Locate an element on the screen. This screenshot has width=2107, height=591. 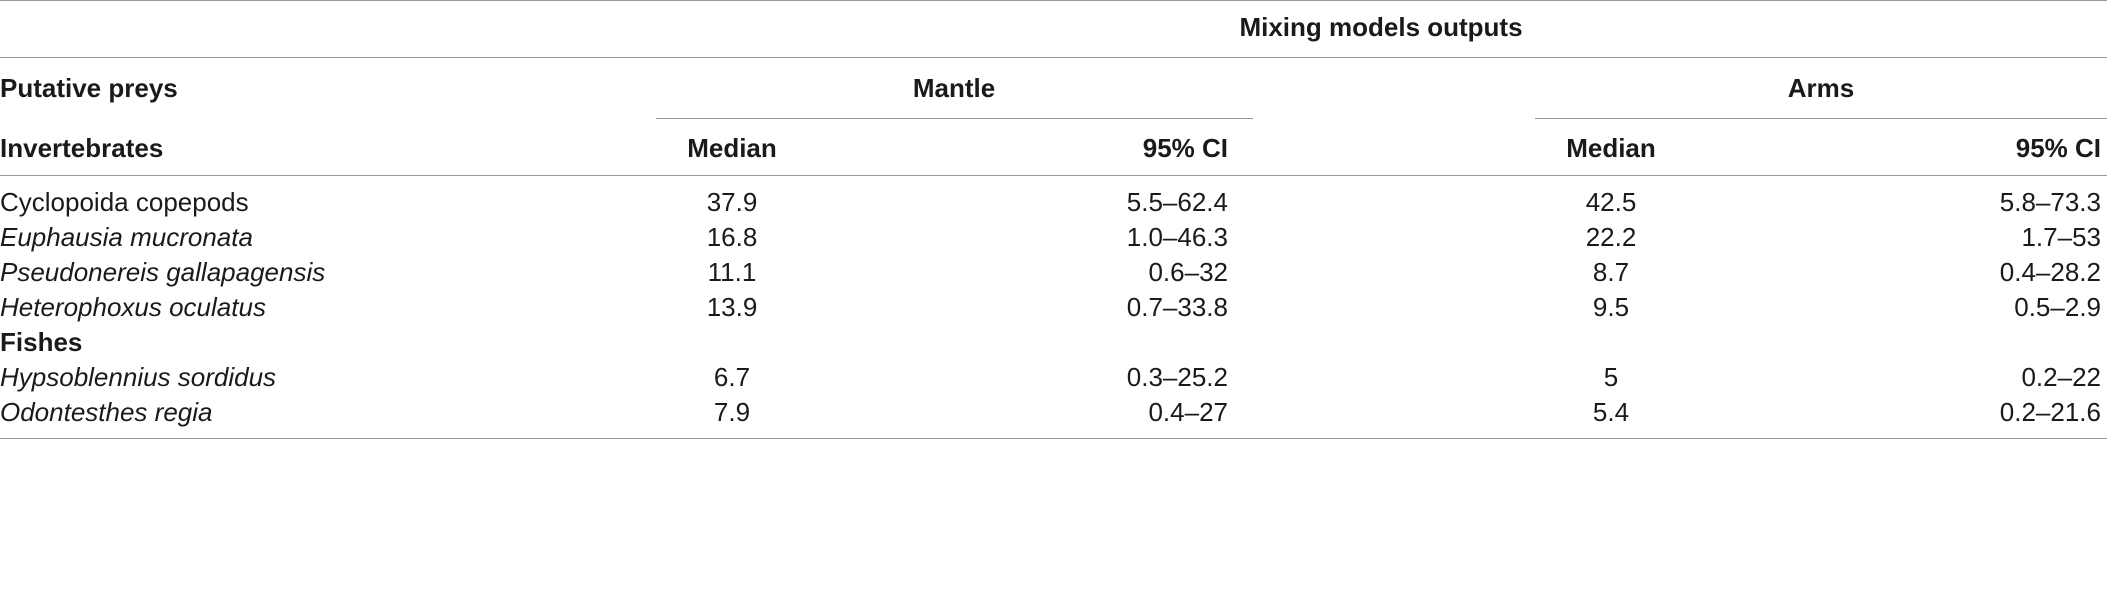
row-arms-ci: 0.5–2.9 is located at coordinates (2057, 307).